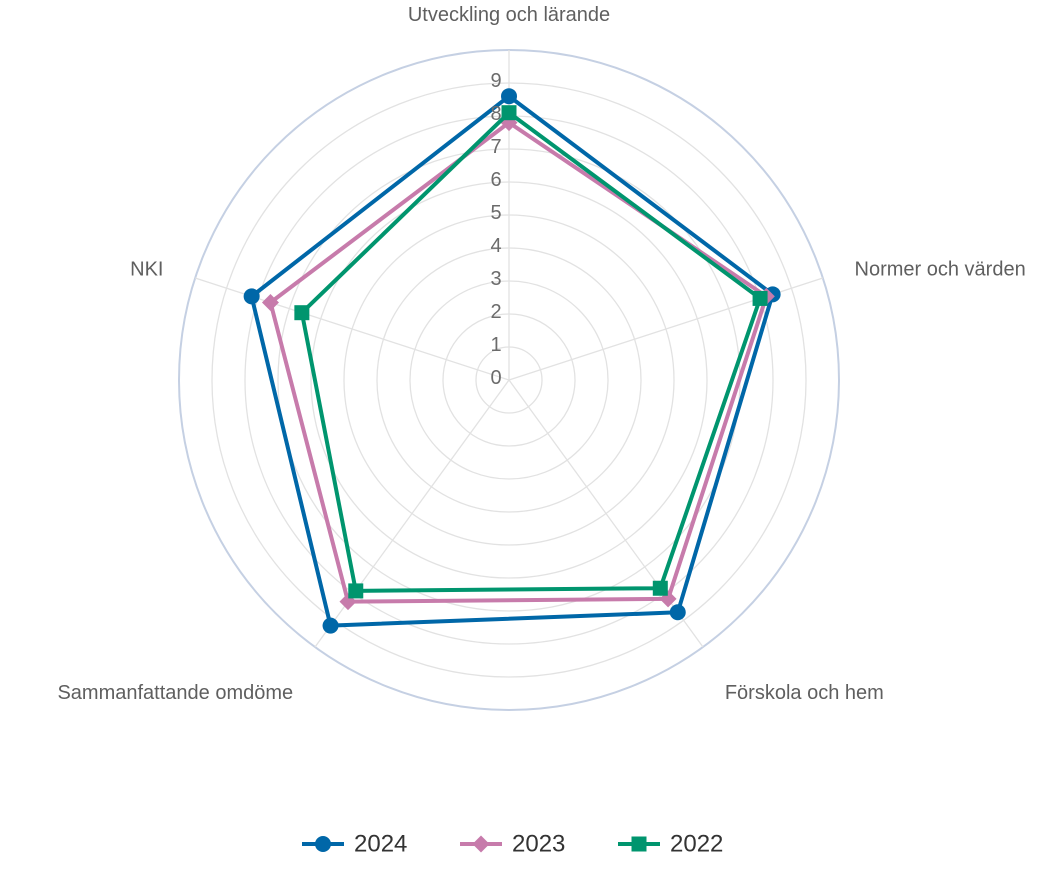  I want to click on legend: 2024 2023 2022, so click(512, 844).